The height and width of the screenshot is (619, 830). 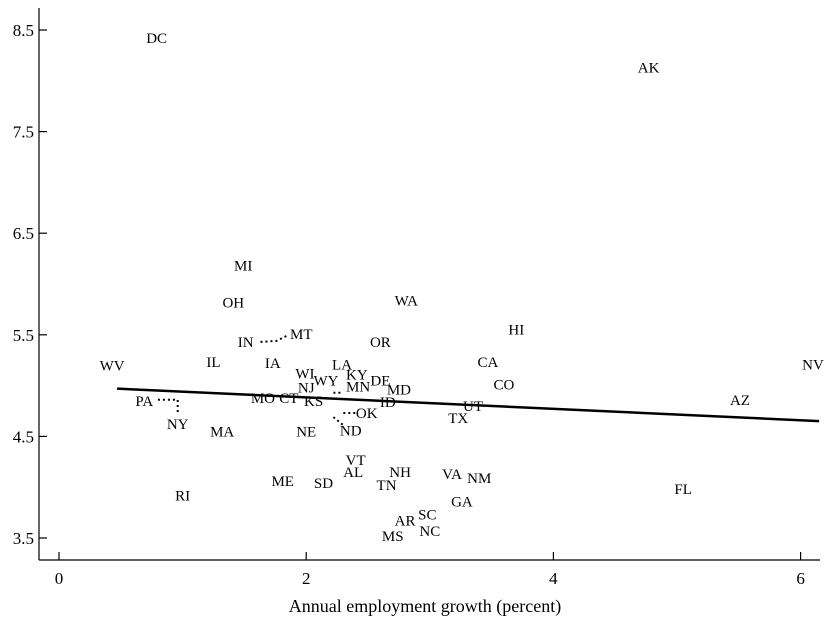 I want to click on point-ut: UT, so click(x=473, y=407).